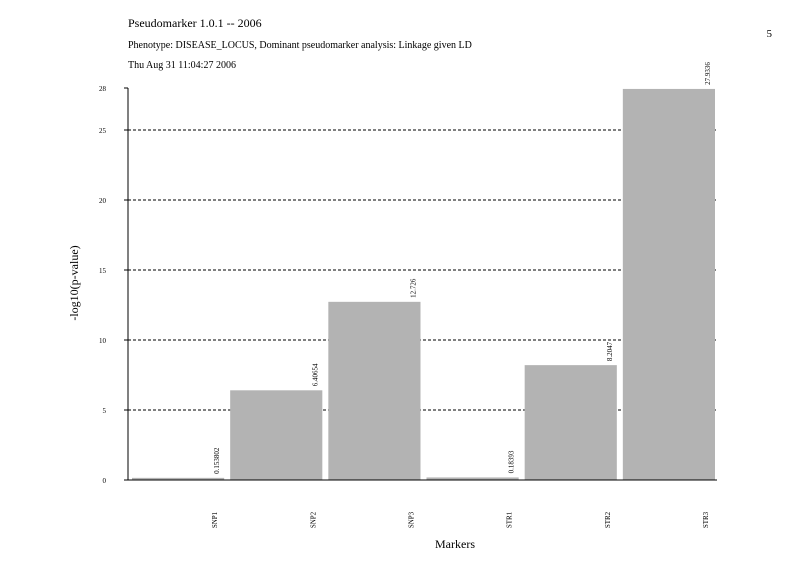  What do you see at coordinates (182, 65) in the screenshot?
I see `timestamp: Thu Aug 31 11:04:27 2006` at bounding box center [182, 65].